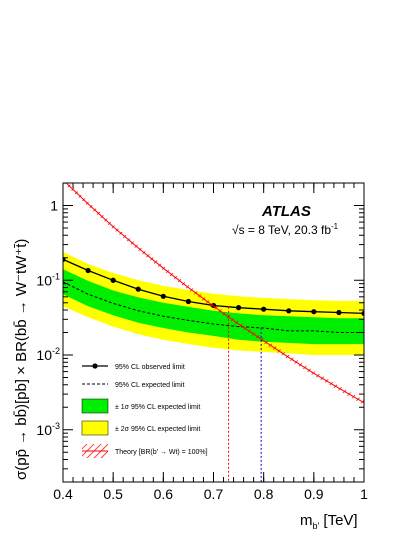 The width and height of the screenshot is (415, 537). What do you see at coordinates (364, 494) in the screenshot?
I see `x-tick-label: 1` at bounding box center [364, 494].